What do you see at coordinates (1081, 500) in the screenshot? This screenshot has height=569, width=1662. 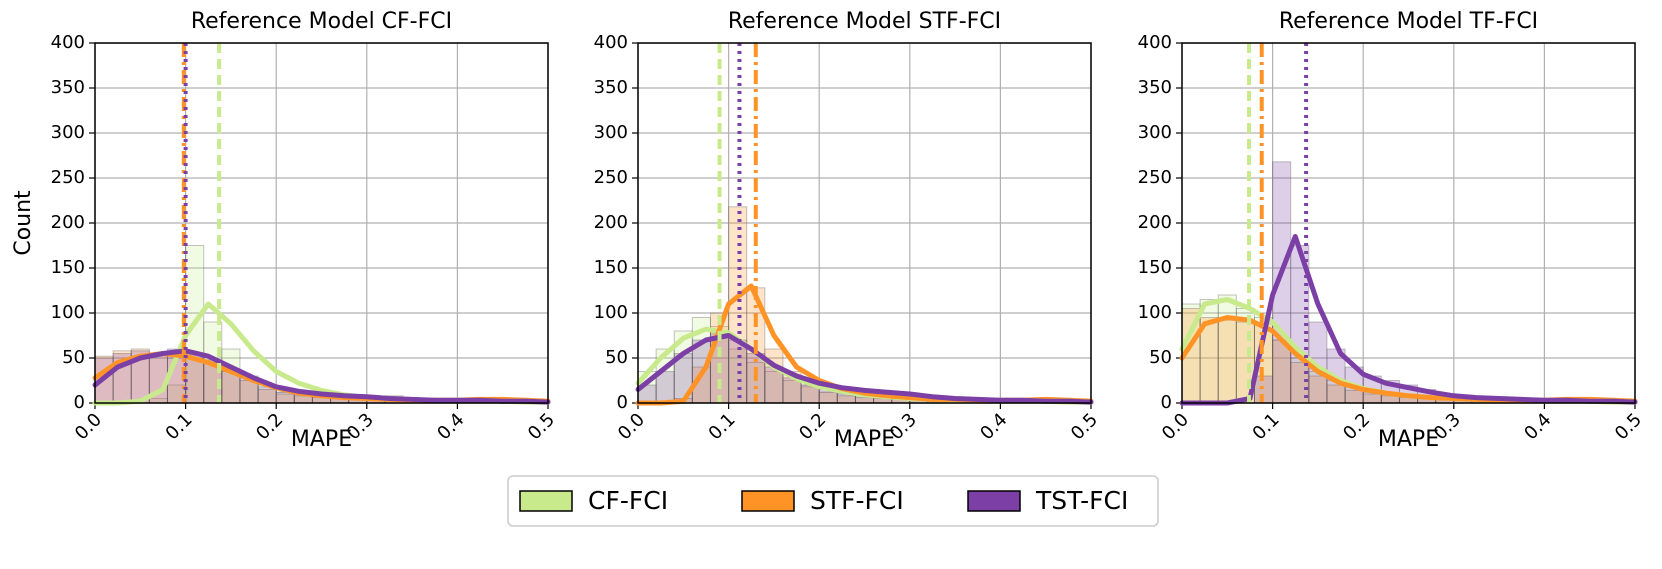 I see `legend-label: TST-FCI` at bounding box center [1081, 500].